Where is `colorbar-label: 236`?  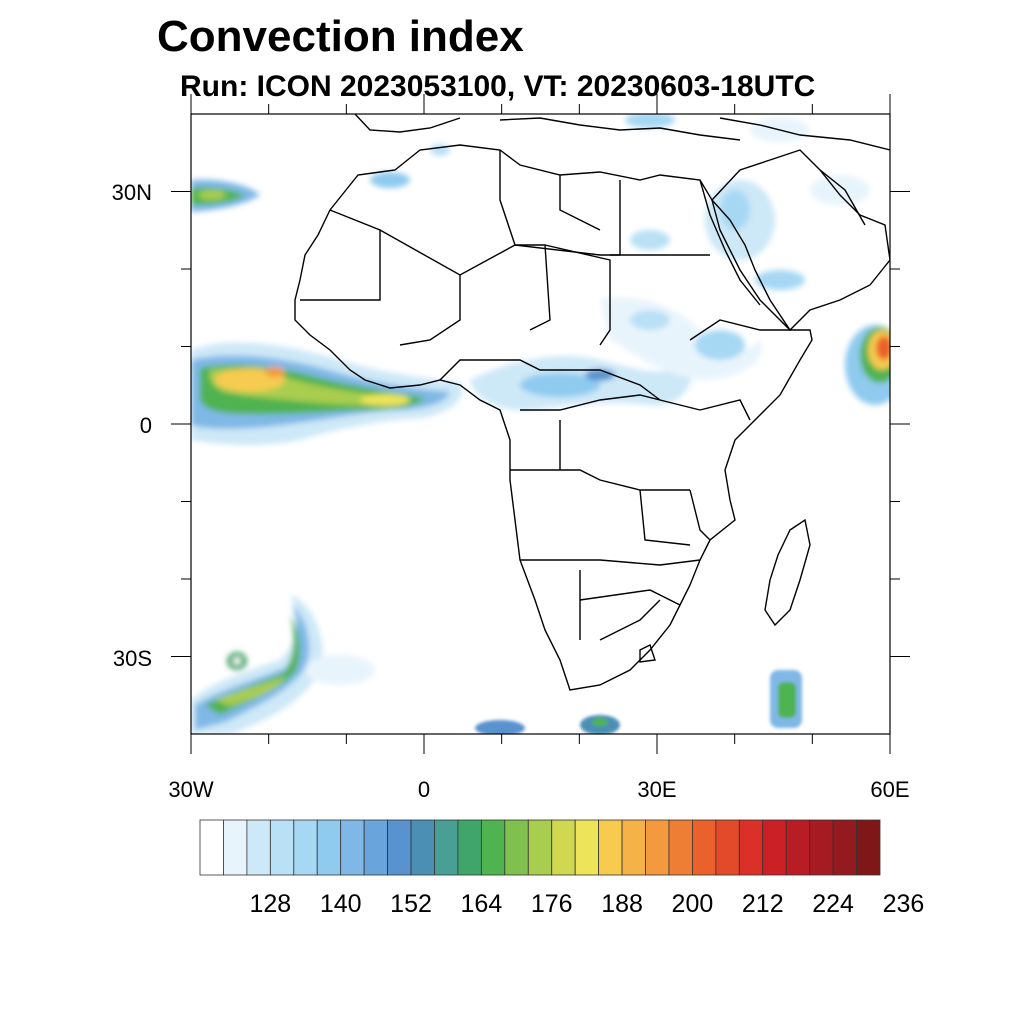
colorbar-label: 236 is located at coordinates (904, 904).